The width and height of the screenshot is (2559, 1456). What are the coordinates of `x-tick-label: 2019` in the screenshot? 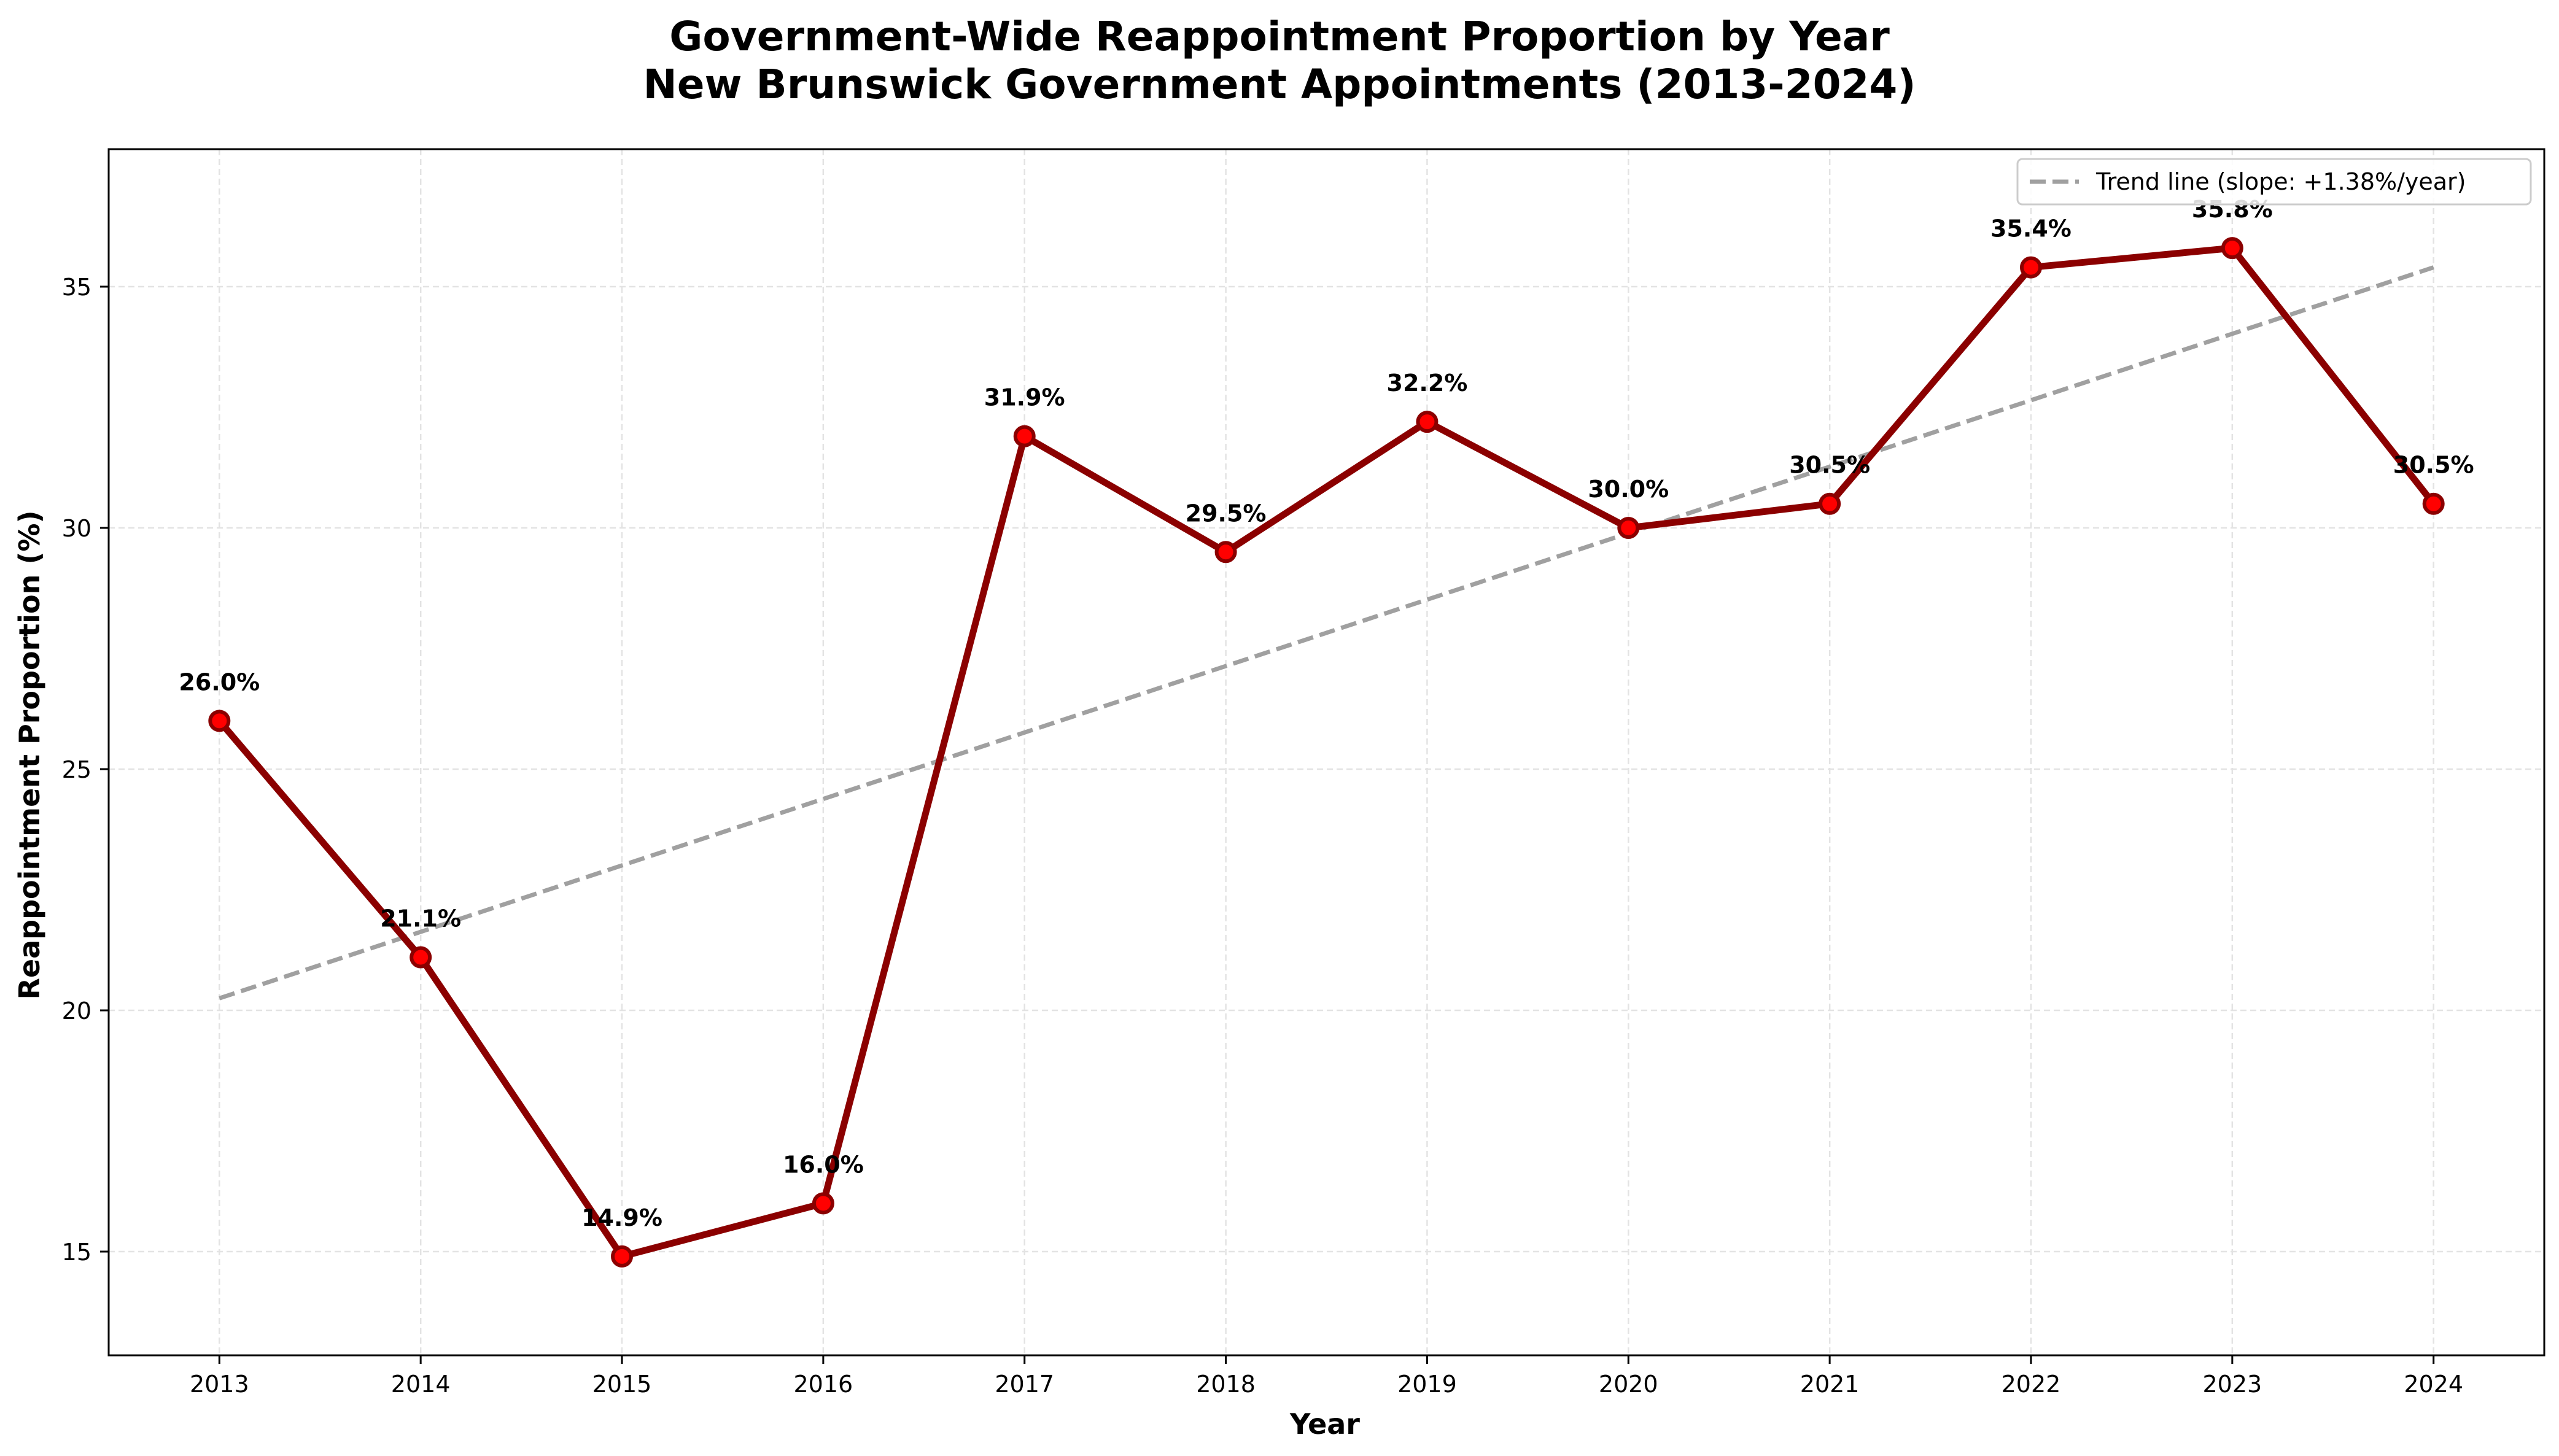 It's located at (1427, 1385).